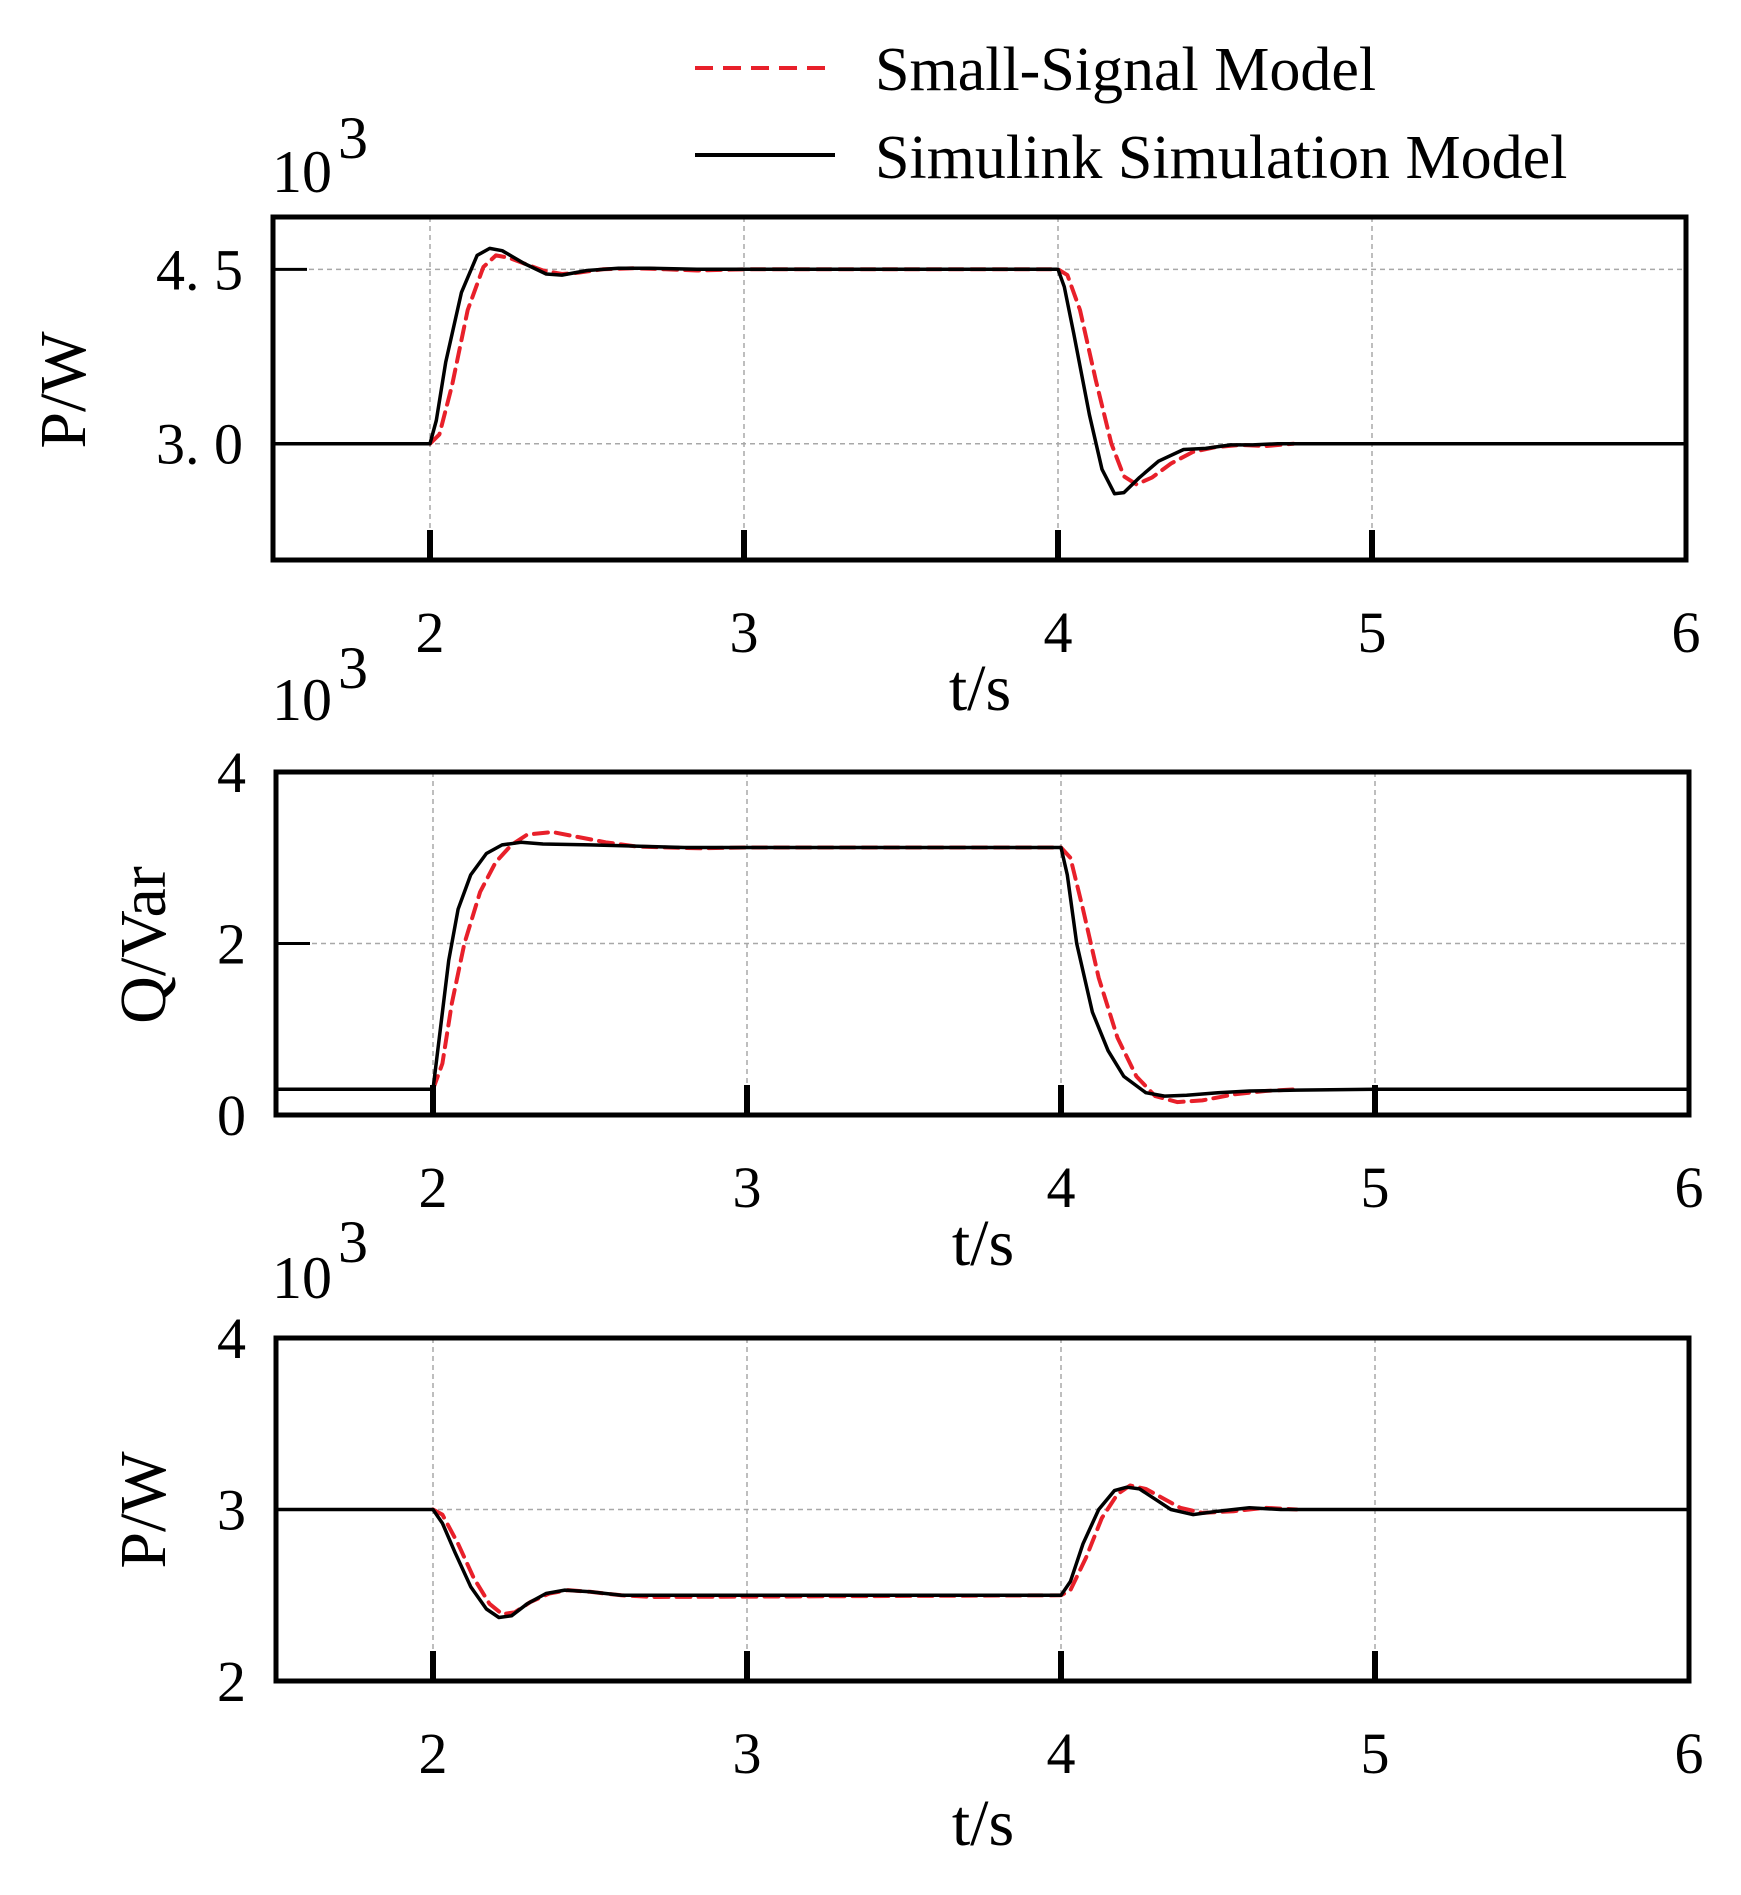 The height and width of the screenshot is (1895, 1741). I want to click on panel-1-xlabel: t/s, so click(980, 688).